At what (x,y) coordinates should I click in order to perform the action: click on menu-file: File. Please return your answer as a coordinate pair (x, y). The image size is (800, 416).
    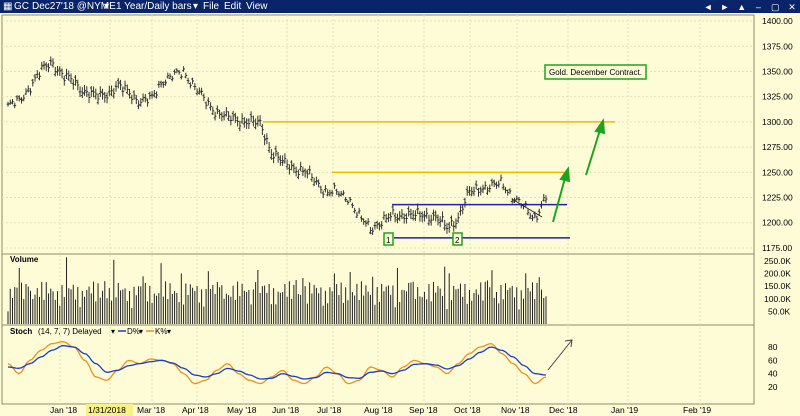
    Looking at the image, I should click on (211, 6).